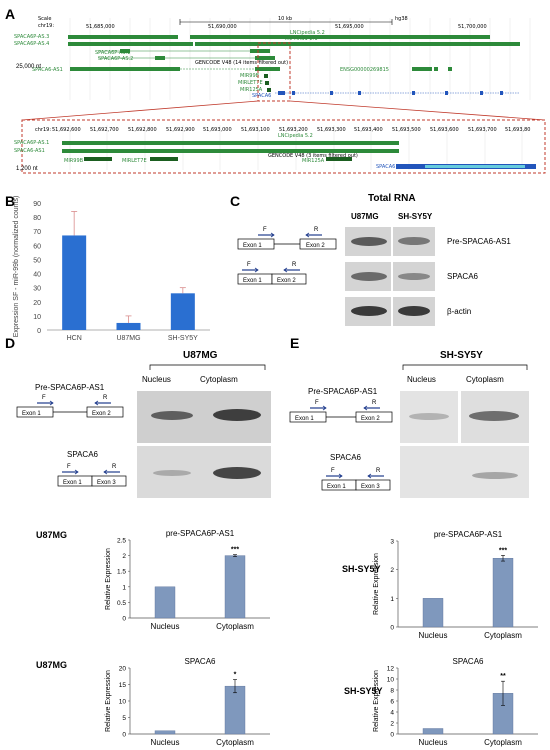 The image size is (550, 750). What do you see at coordinates (201, 661) in the screenshot?
I see `chart-title: SPACA6` at bounding box center [201, 661].